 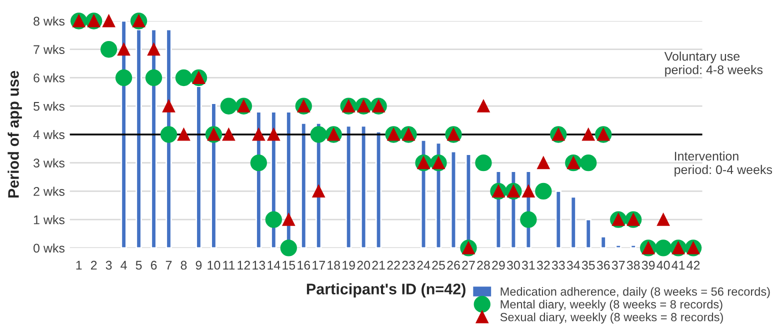 I want to click on legend-label: Medication adherence, daily (8 weeks = 56 records), so click(x=635, y=292).